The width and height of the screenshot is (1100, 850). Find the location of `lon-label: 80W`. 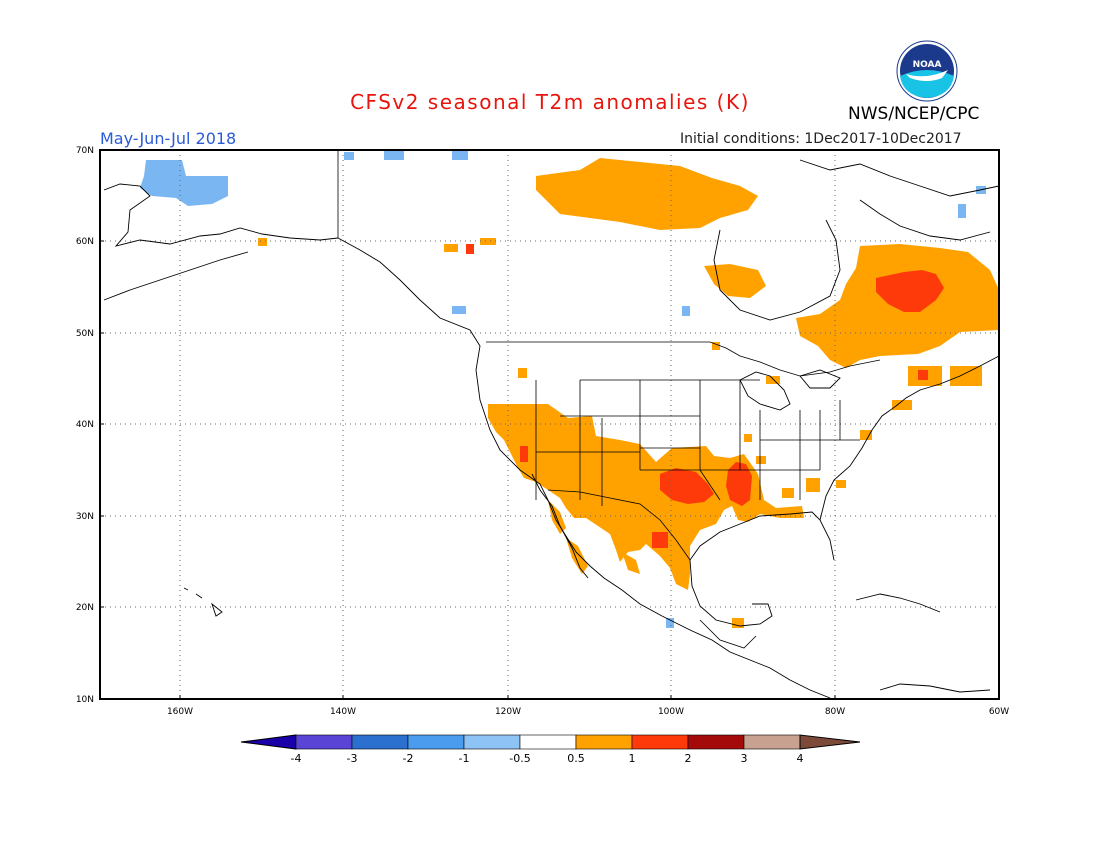

lon-label: 80W is located at coordinates (835, 712).